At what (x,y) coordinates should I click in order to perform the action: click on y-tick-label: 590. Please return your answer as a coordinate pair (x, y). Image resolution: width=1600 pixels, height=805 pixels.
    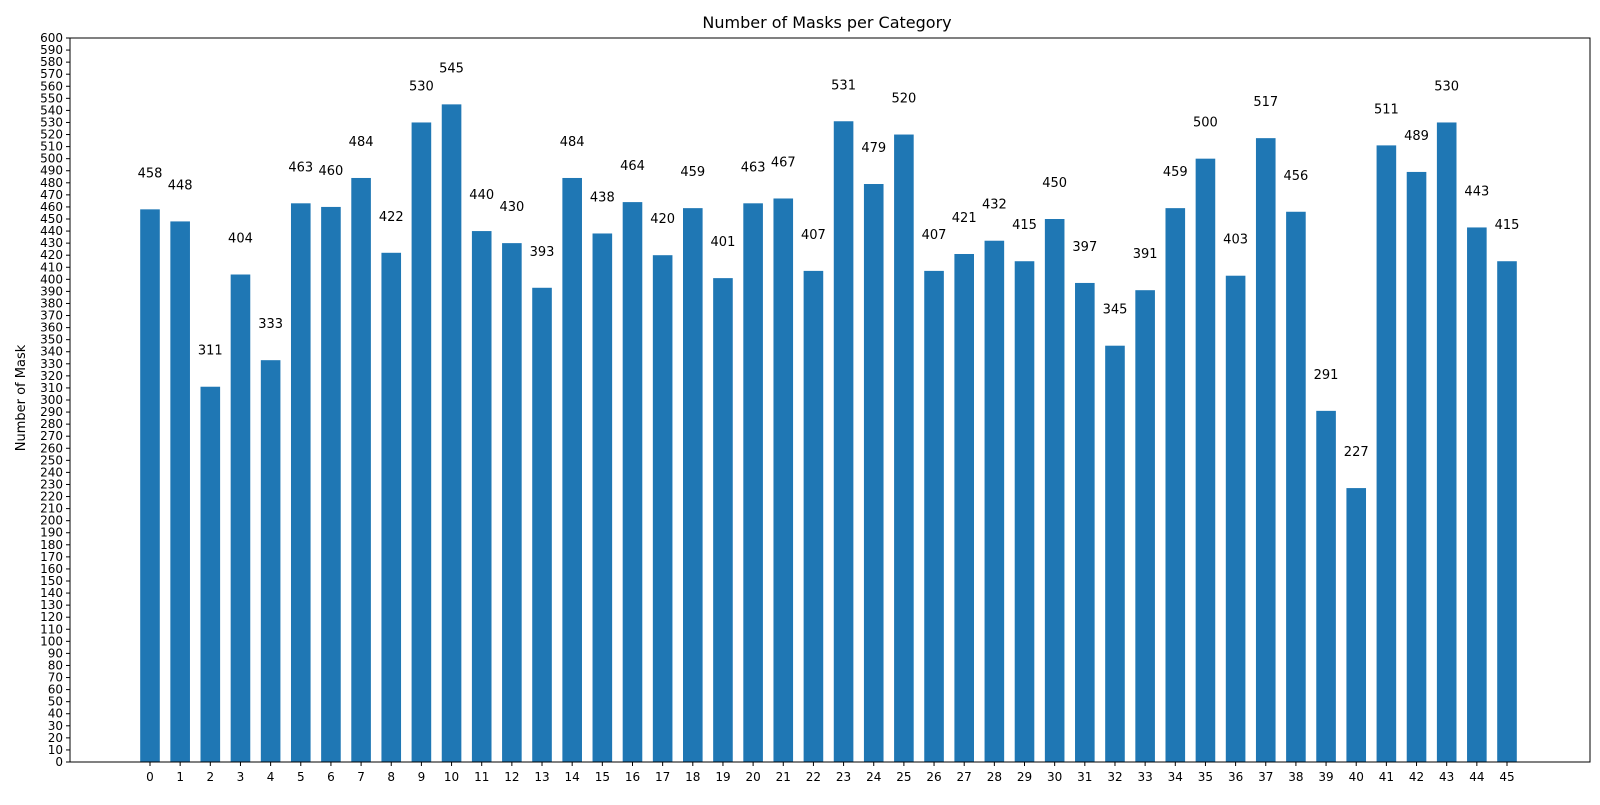
    Looking at the image, I should click on (51, 50).